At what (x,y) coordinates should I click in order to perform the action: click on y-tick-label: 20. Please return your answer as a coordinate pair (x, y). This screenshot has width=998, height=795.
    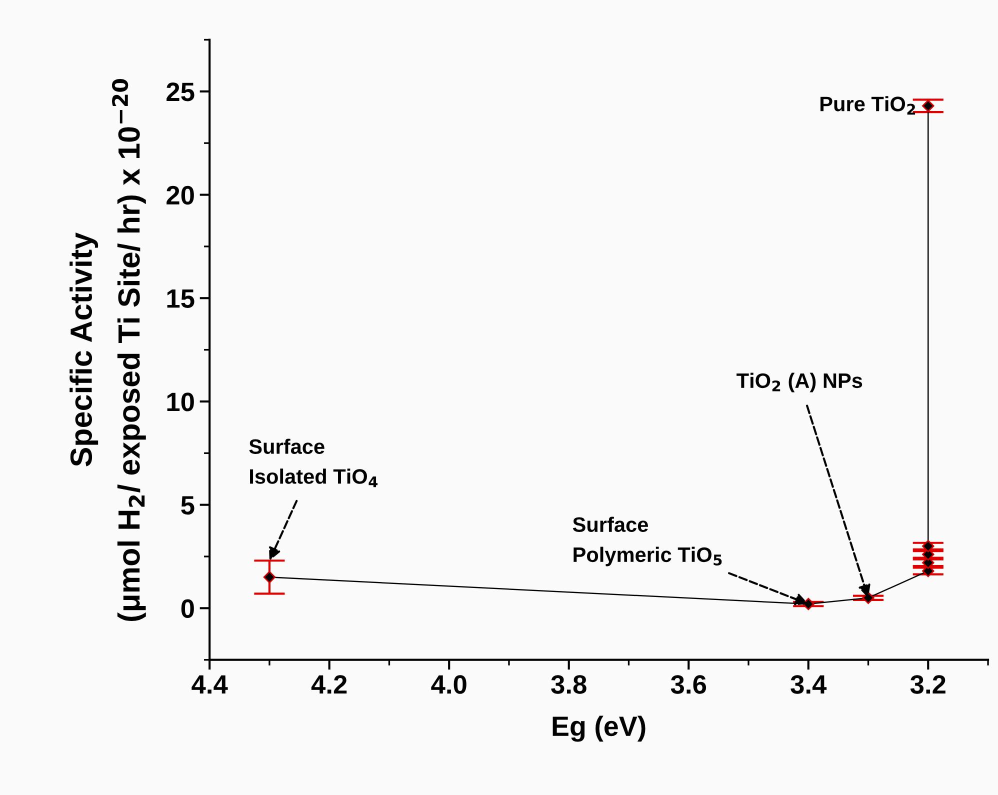
    Looking at the image, I should click on (180, 195).